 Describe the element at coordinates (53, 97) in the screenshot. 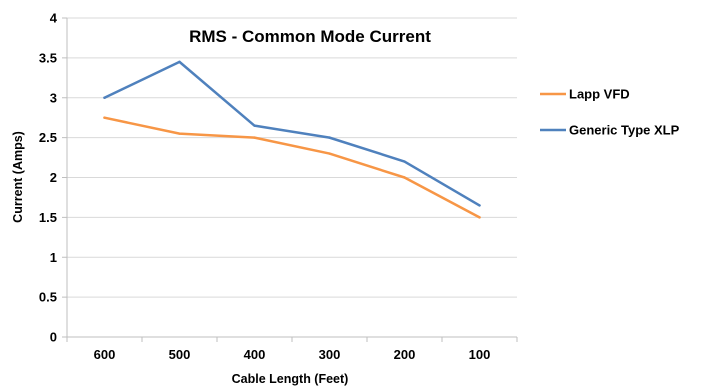

I see `y-tick-label: 3` at that location.